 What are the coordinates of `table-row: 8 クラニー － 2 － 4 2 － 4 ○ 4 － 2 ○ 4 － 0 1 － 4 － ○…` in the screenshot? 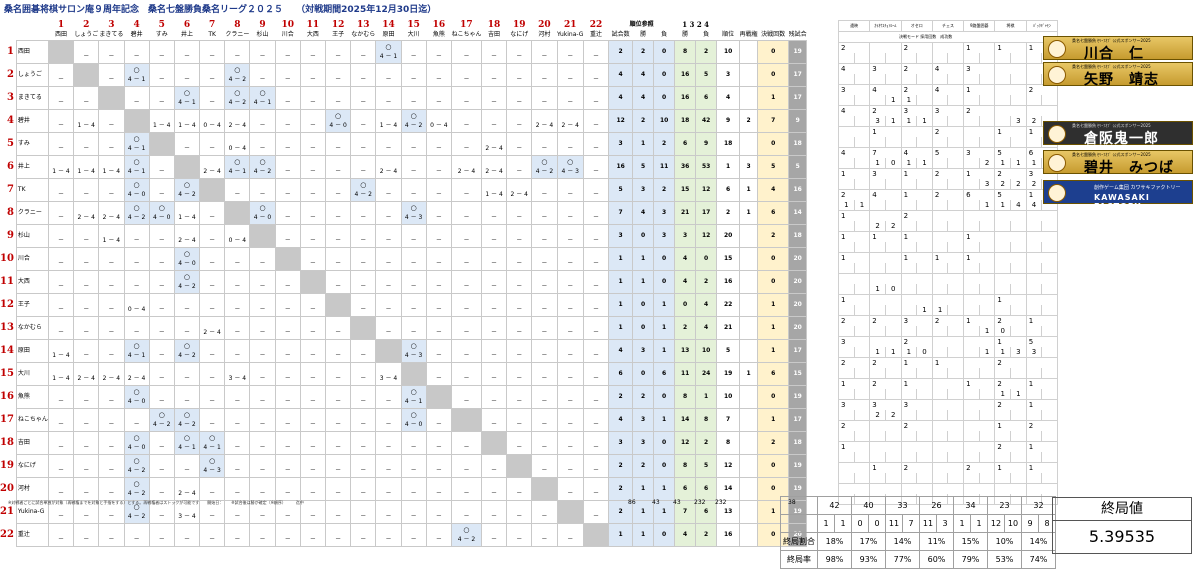 It's located at (404, 213).